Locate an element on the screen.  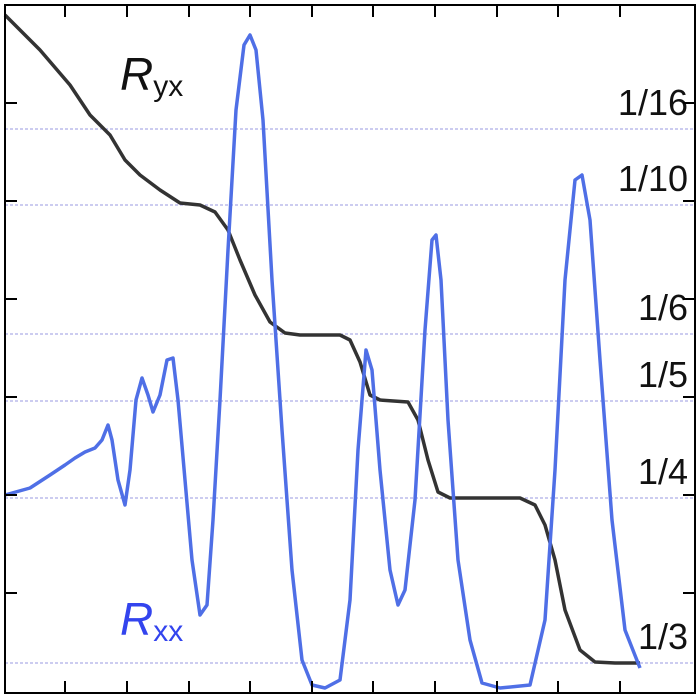
plateau-label: 1/16 is located at coordinates (653, 102).